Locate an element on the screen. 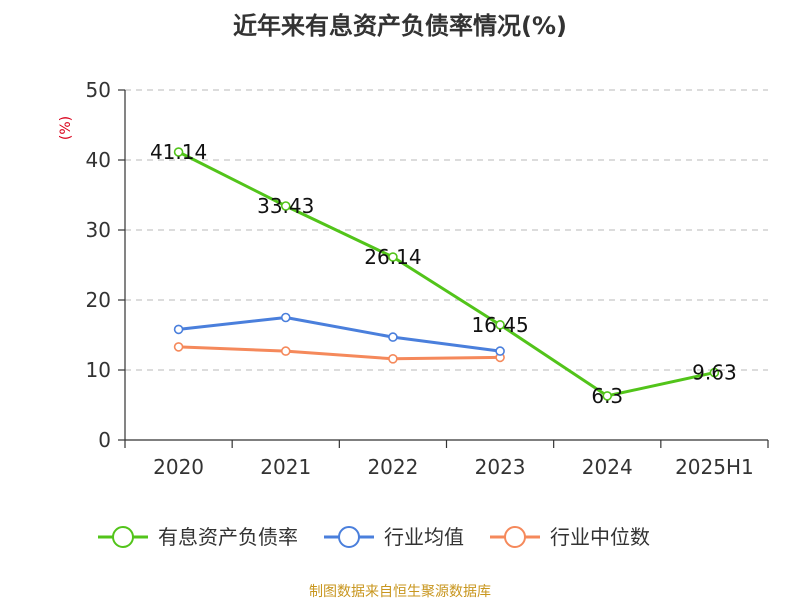 Image resolution: width=800 pixels, height=600 pixels. data-label: 33.43 is located at coordinates (285, 206).